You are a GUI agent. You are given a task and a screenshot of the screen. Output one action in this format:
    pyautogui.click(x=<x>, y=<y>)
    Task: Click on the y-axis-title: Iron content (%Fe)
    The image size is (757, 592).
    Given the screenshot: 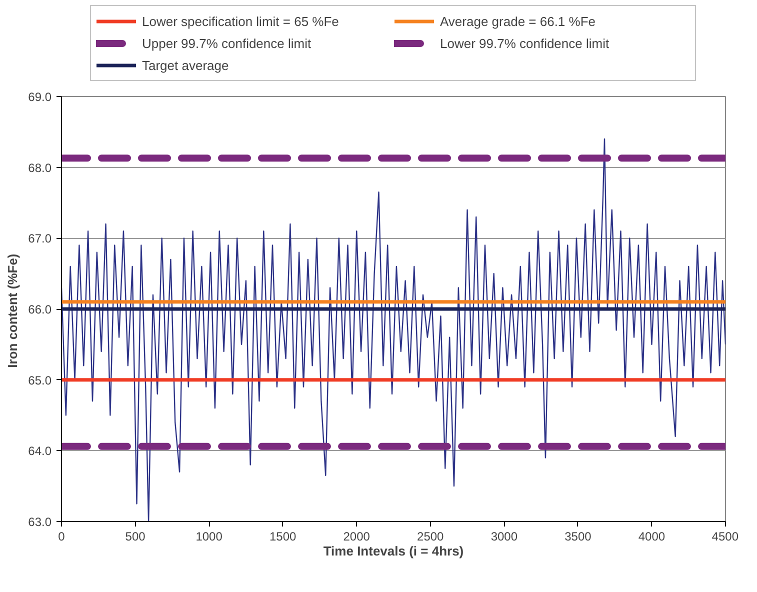 What is the action you would take?
    pyautogui.click(x=12, y=311)
    